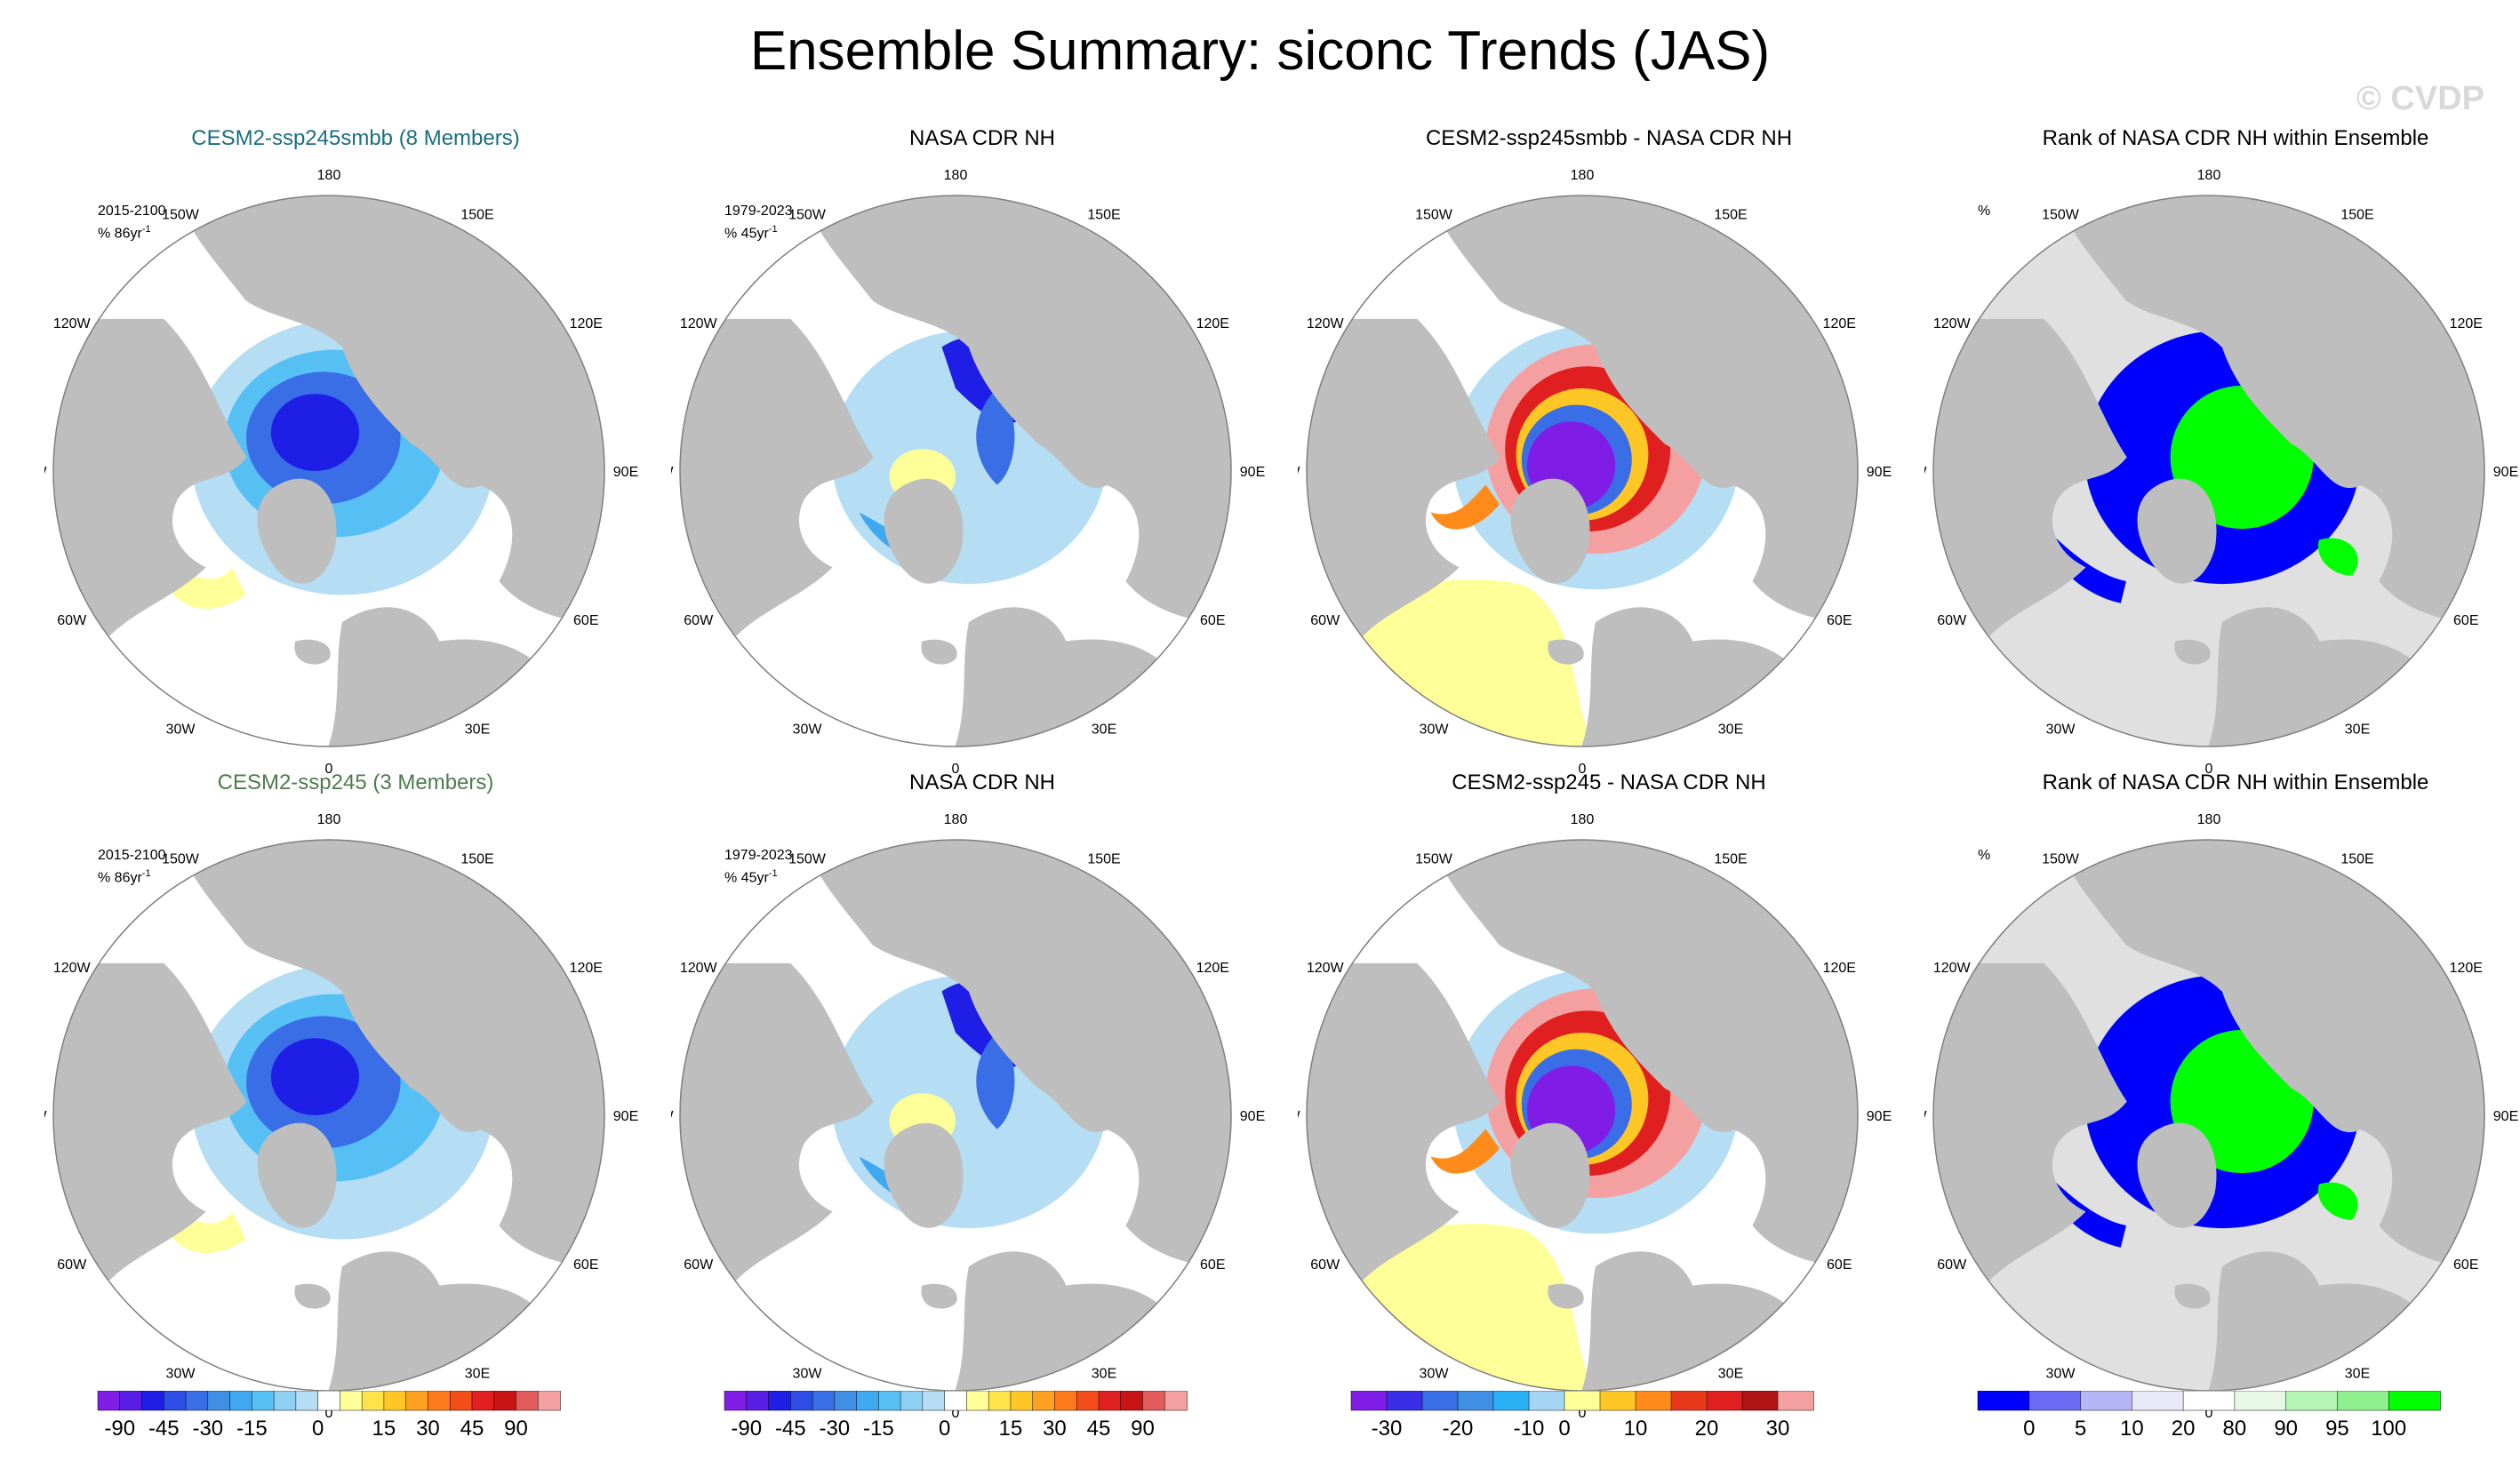  What do you see at coordinates (132, 212) in the screenshot?
I see `period-label: 2015-2100` at bounding box center [132, 212].